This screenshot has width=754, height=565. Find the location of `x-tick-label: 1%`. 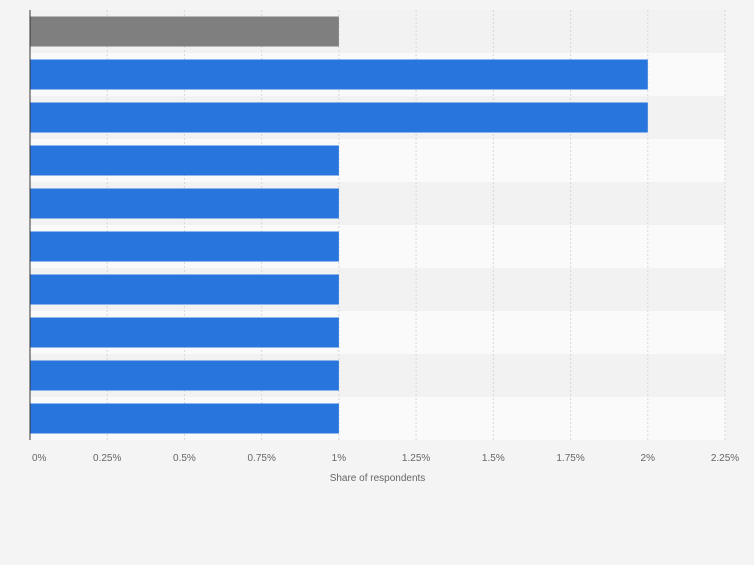

x-tick-label: 1% is located at coordinates (339, 458).